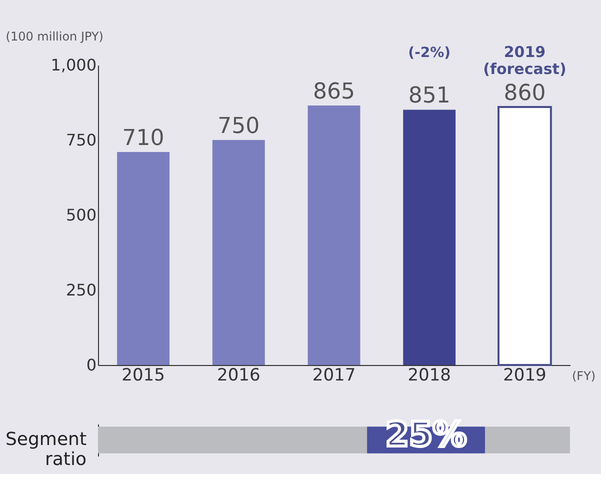 The height and width of the screenshot is (489, 606). Describe the element at coordinates (429, 376) in the screenshot. I see `x-tick-label: 2018` at that location.